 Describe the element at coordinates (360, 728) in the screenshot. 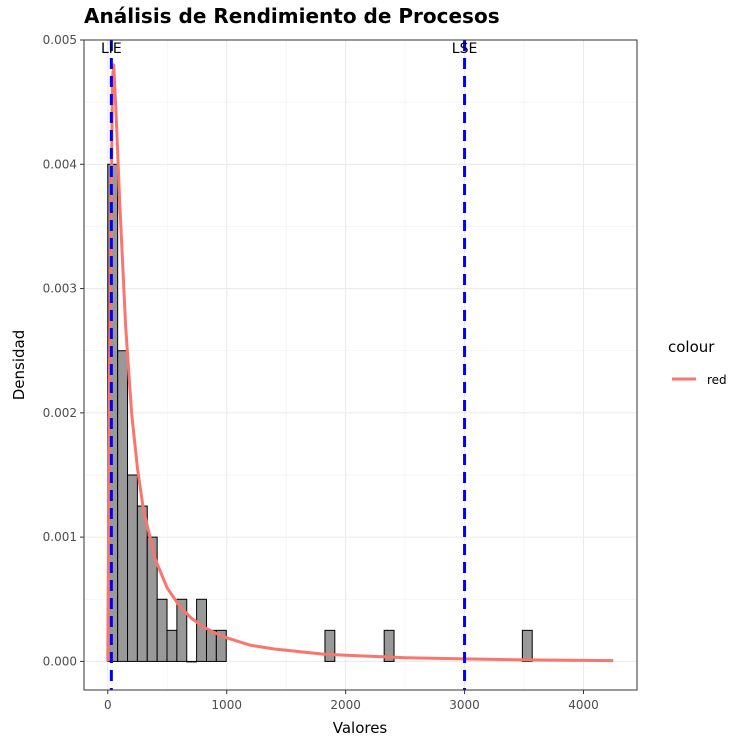

I see `x-axis-title: Valores` at that location.